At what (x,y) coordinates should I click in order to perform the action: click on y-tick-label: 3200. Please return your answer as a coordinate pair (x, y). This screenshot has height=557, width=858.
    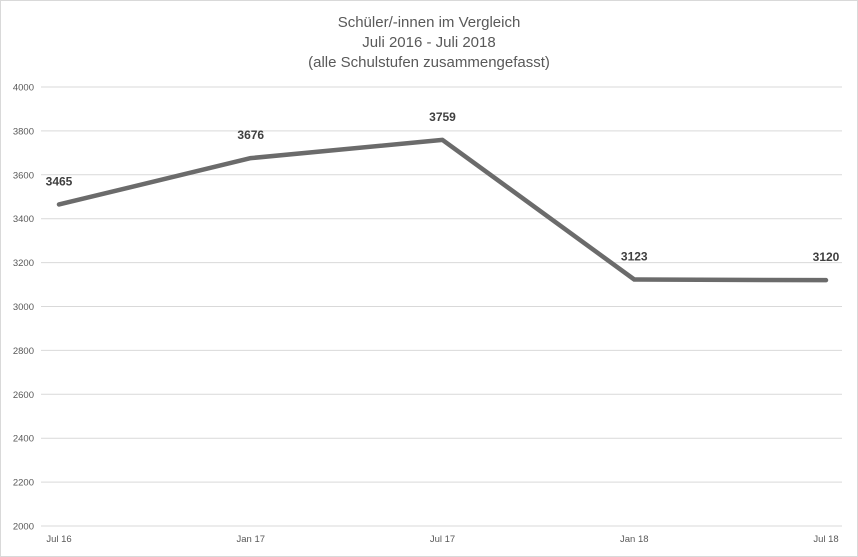
    Looking at the image, I should click on (23, 263).